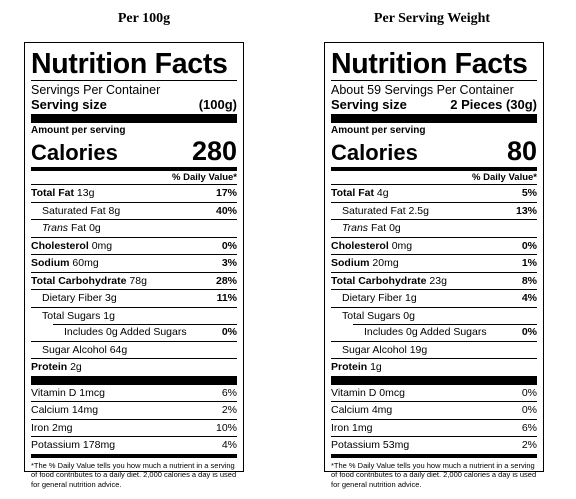 The image size is (576, 499). I want to click on row-sugar-alcohol: Sugar Alcohol 19g, so click(434, 349).